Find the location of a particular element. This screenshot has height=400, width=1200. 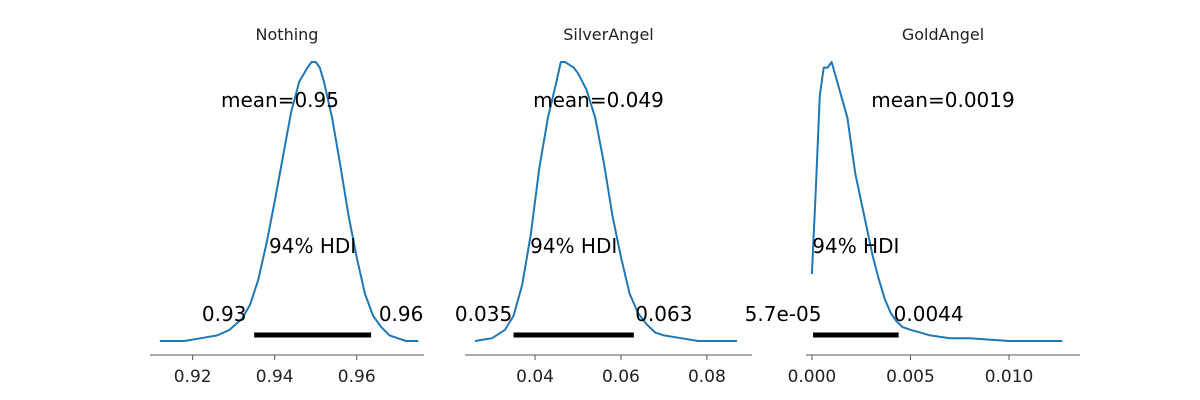

mean-label: mean=0.95 is located at coordinates (280, 100).